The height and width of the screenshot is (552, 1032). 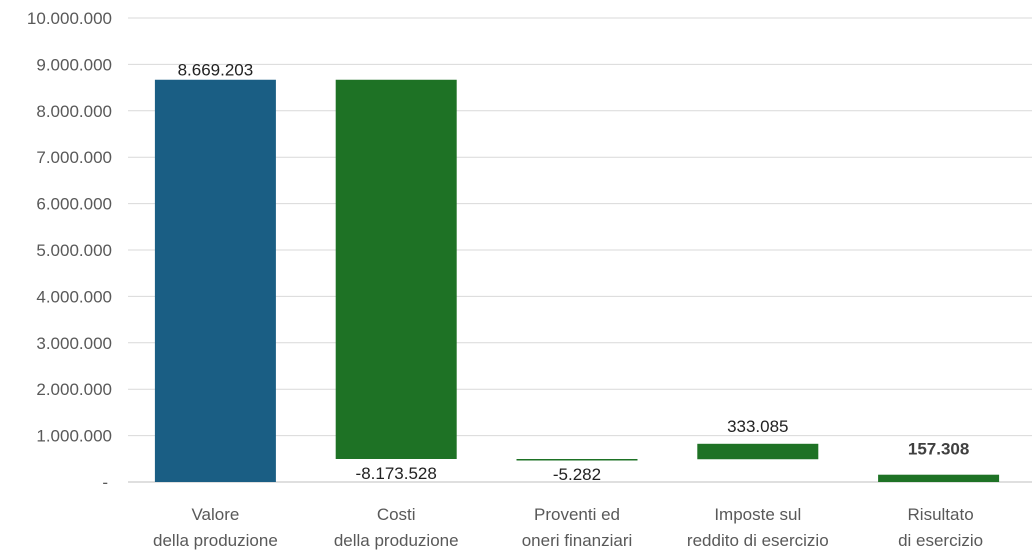 I want to click on category-label: Risultato, so click(x=941, y=514).